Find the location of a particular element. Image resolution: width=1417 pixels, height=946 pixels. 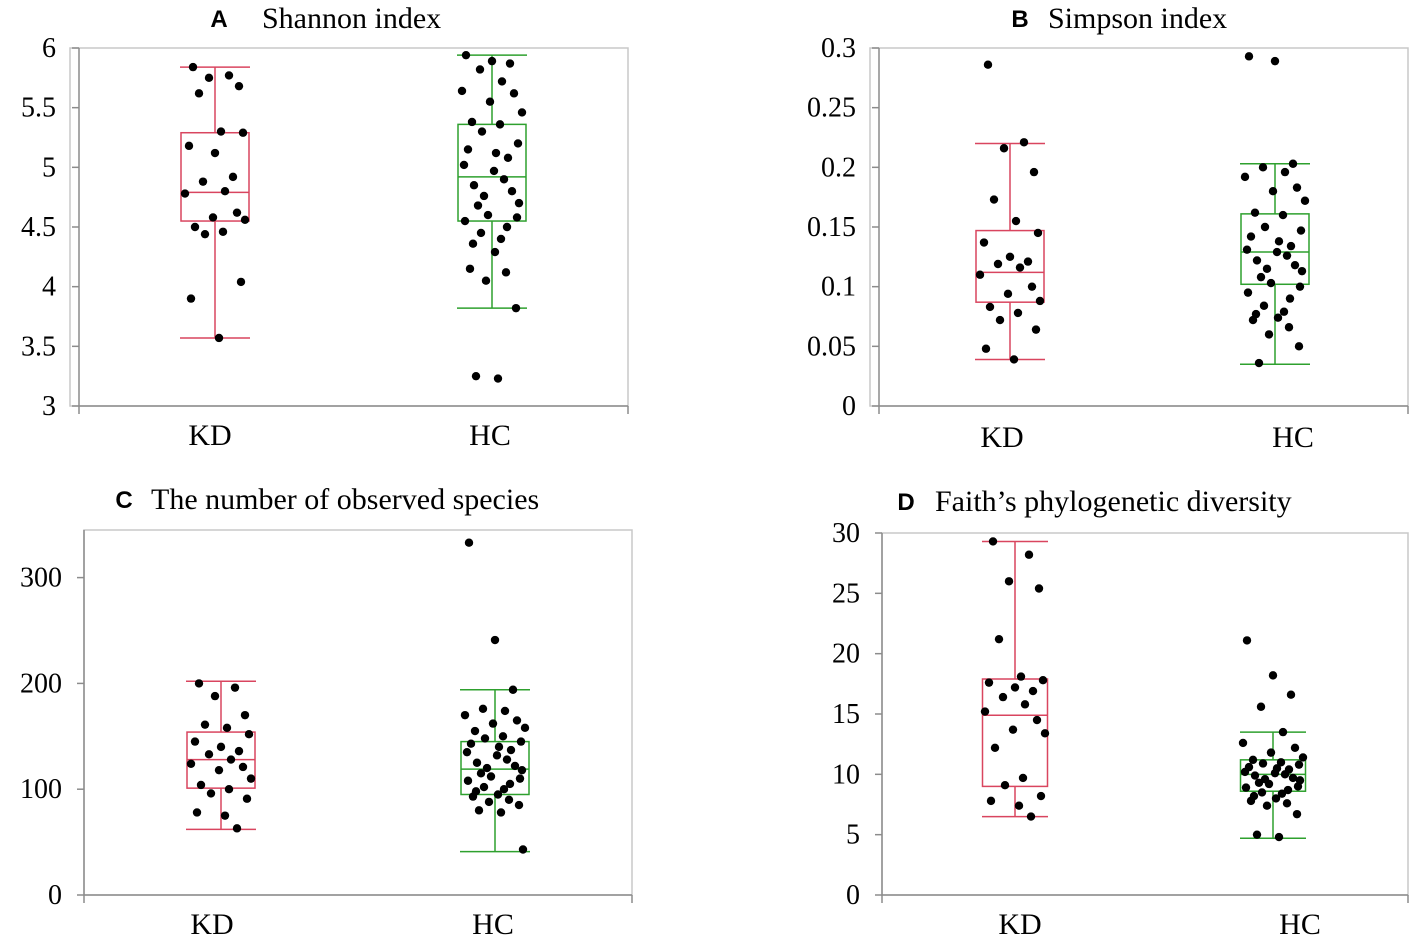

chart-title: Simpson index is located at coordinates (1137, 18).